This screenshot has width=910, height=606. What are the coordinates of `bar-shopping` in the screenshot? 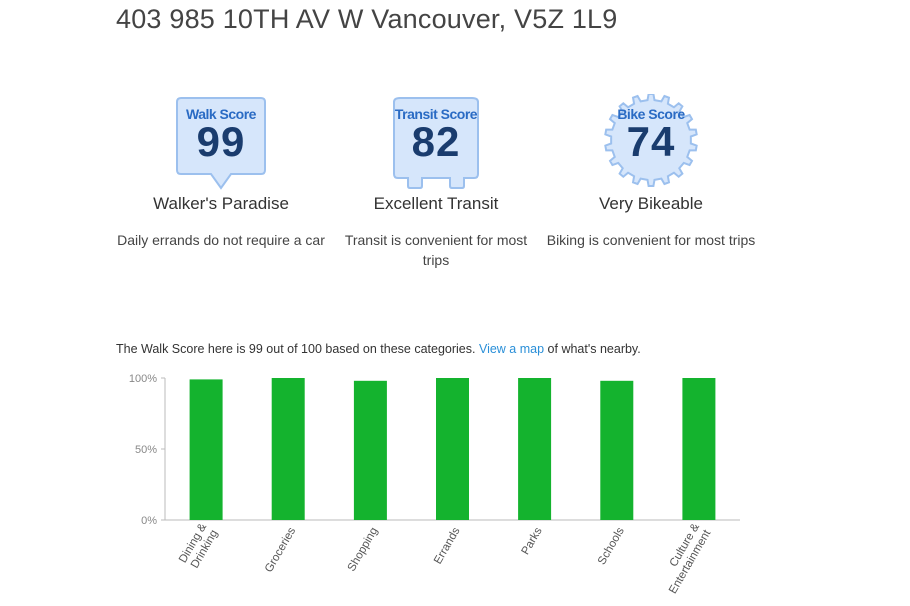 It's located at (370, 450).